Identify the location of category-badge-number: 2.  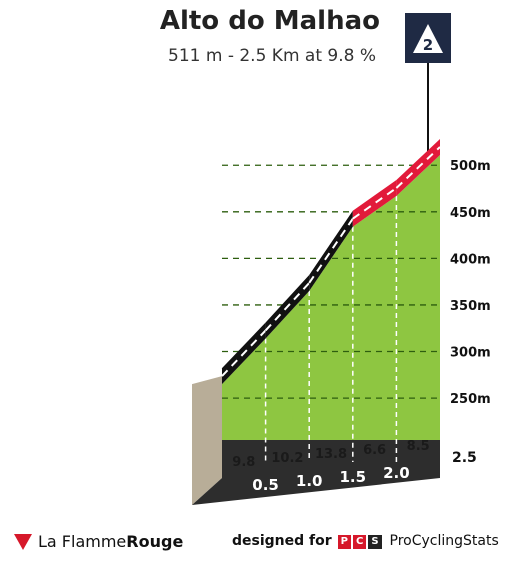
(428, 45).